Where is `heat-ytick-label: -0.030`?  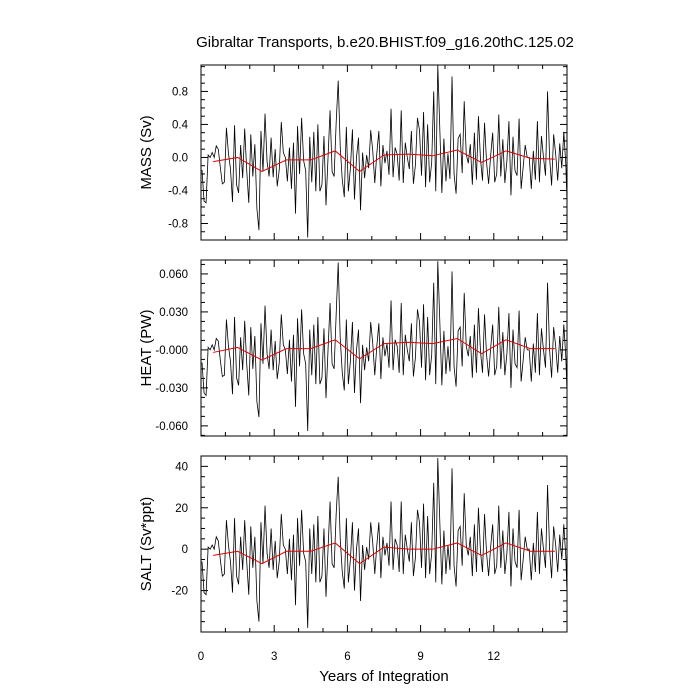
heat-ytick-label: -0.030 is located at coordinates (171, 389).